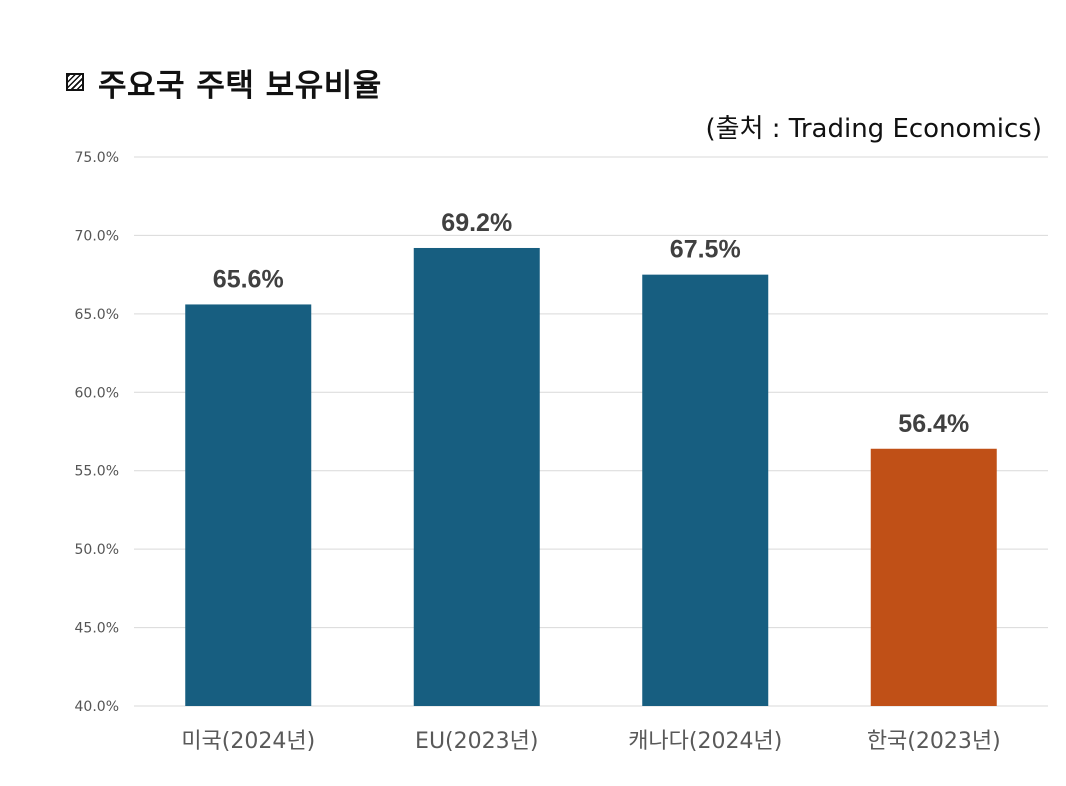 The height and width of the screenshot is (786, 1066). I want to click on y-tick-label: 75.0%, so click(97, 158).